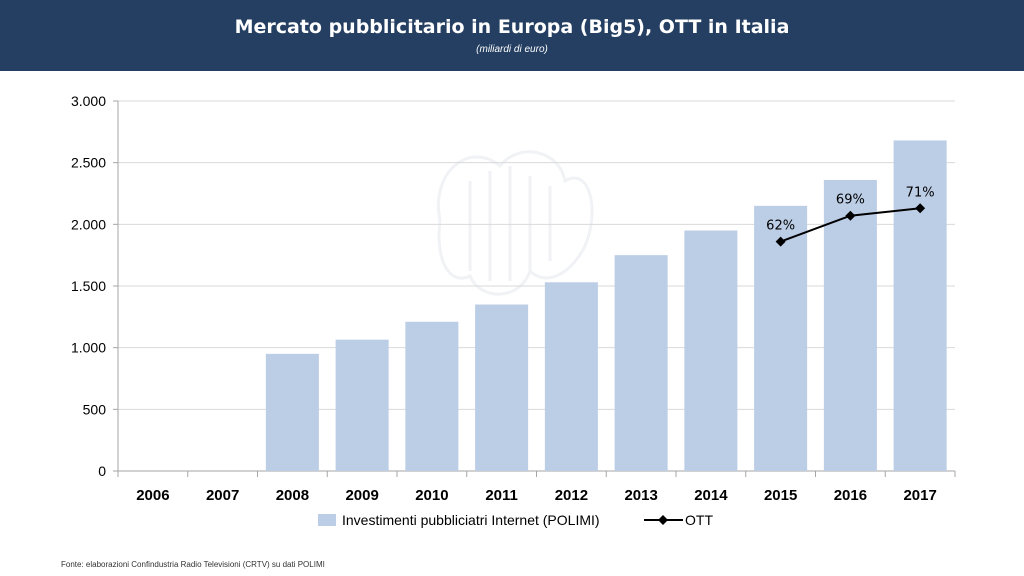  I want to click on x-tick-label: 2010, so click(431, 495).